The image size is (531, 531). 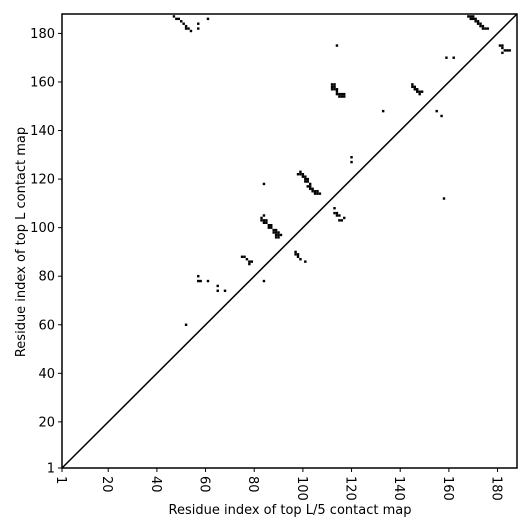 What do you see at coordinates (252, 484) in the screenshot?
I see `x-tick-label: 80` at bounding box center [252, 484].